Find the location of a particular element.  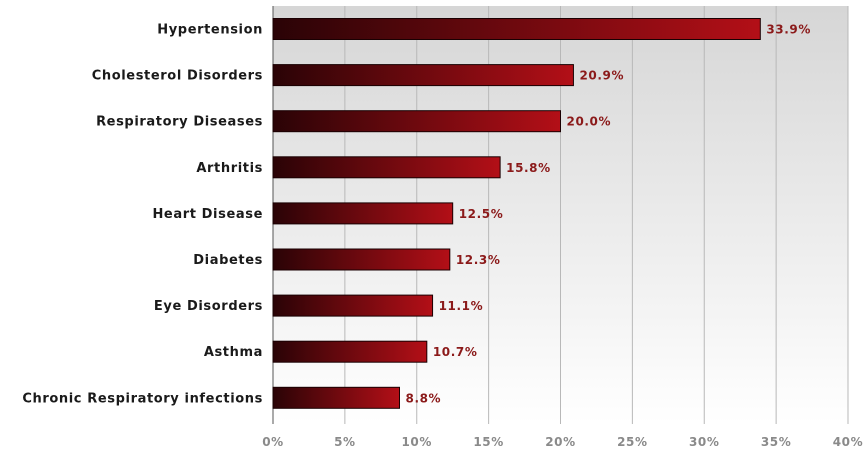

value-label: 15.8% is located at coordinates (528, 168).